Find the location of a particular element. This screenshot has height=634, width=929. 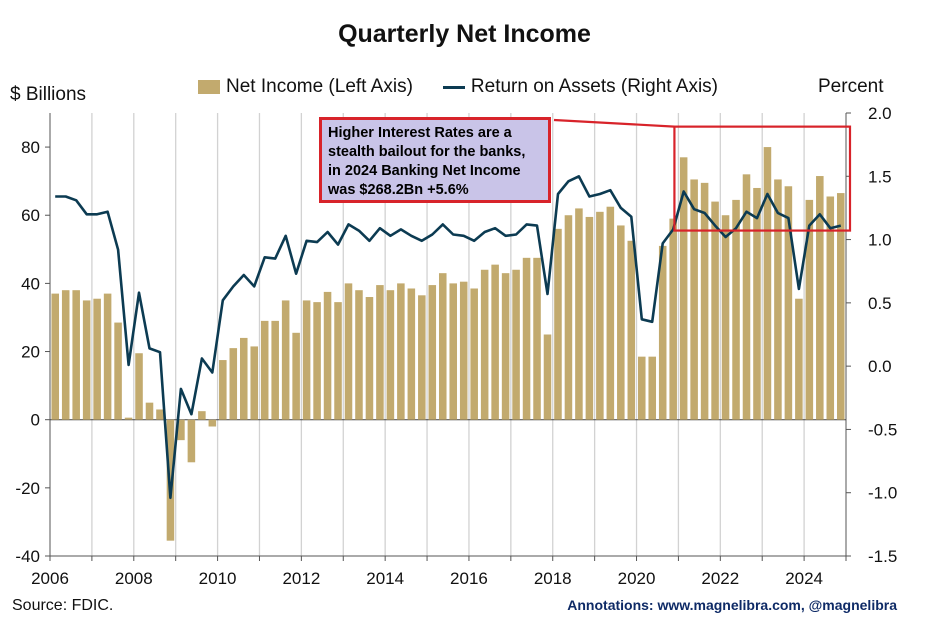

legend-bar-swatch is located at coordinates (209, 87).